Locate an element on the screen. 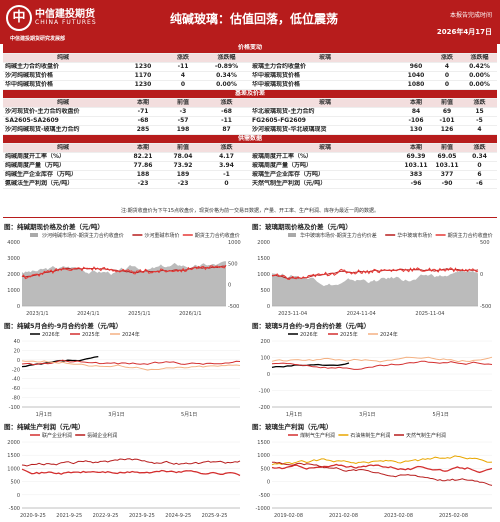  y-tick-label: 3000 is located at coordinates (13, 259).